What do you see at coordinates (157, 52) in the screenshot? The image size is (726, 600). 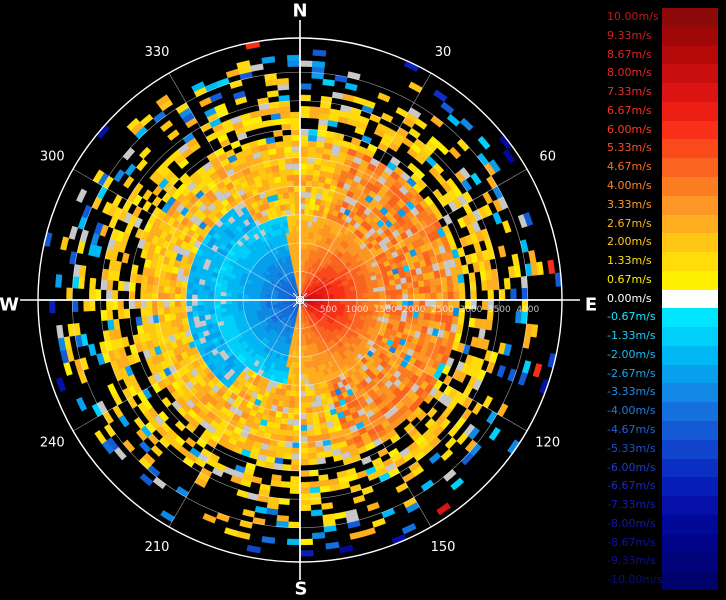 I see `azimuth-label: 330` at bounding box center [157, 52].